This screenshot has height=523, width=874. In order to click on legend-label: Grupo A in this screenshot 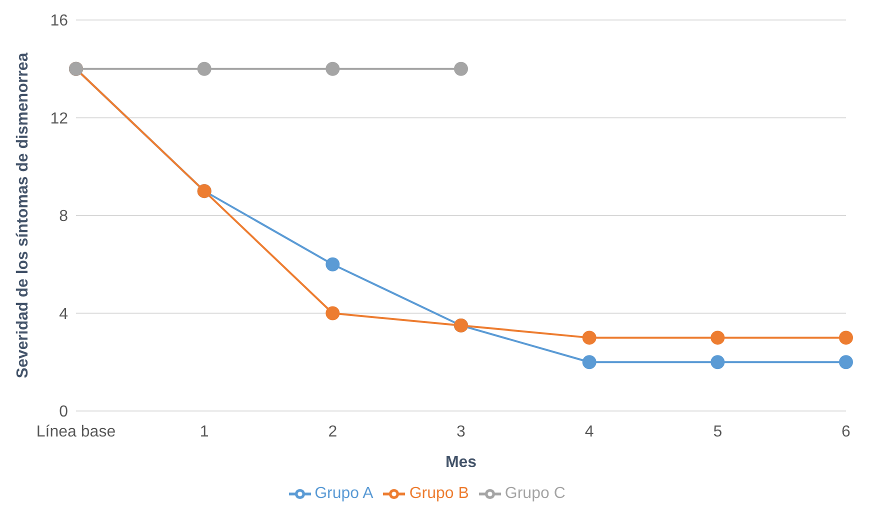, I will do `click(344, 493)`.